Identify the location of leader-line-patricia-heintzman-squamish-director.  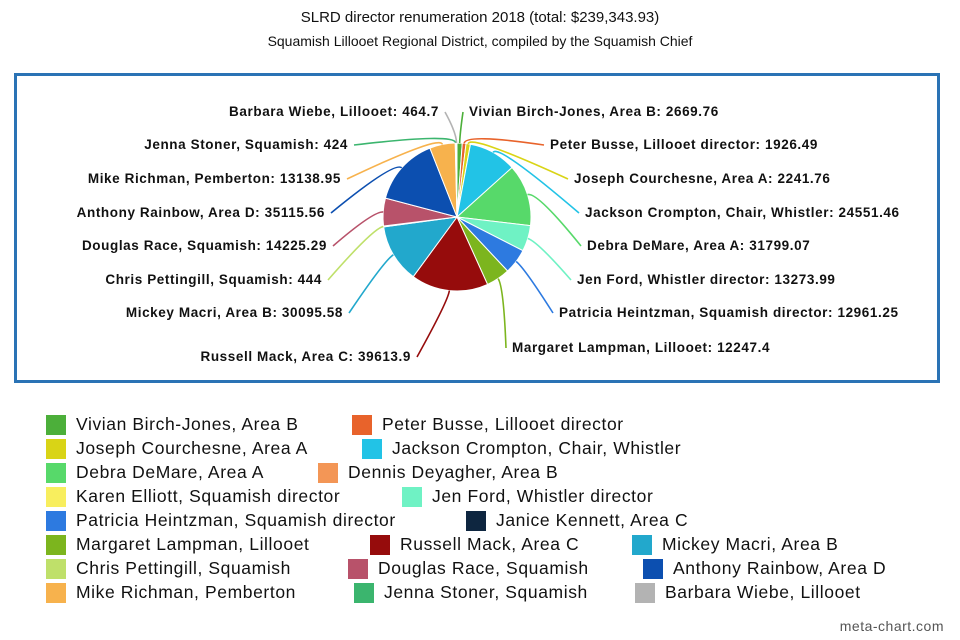
(534, 287).